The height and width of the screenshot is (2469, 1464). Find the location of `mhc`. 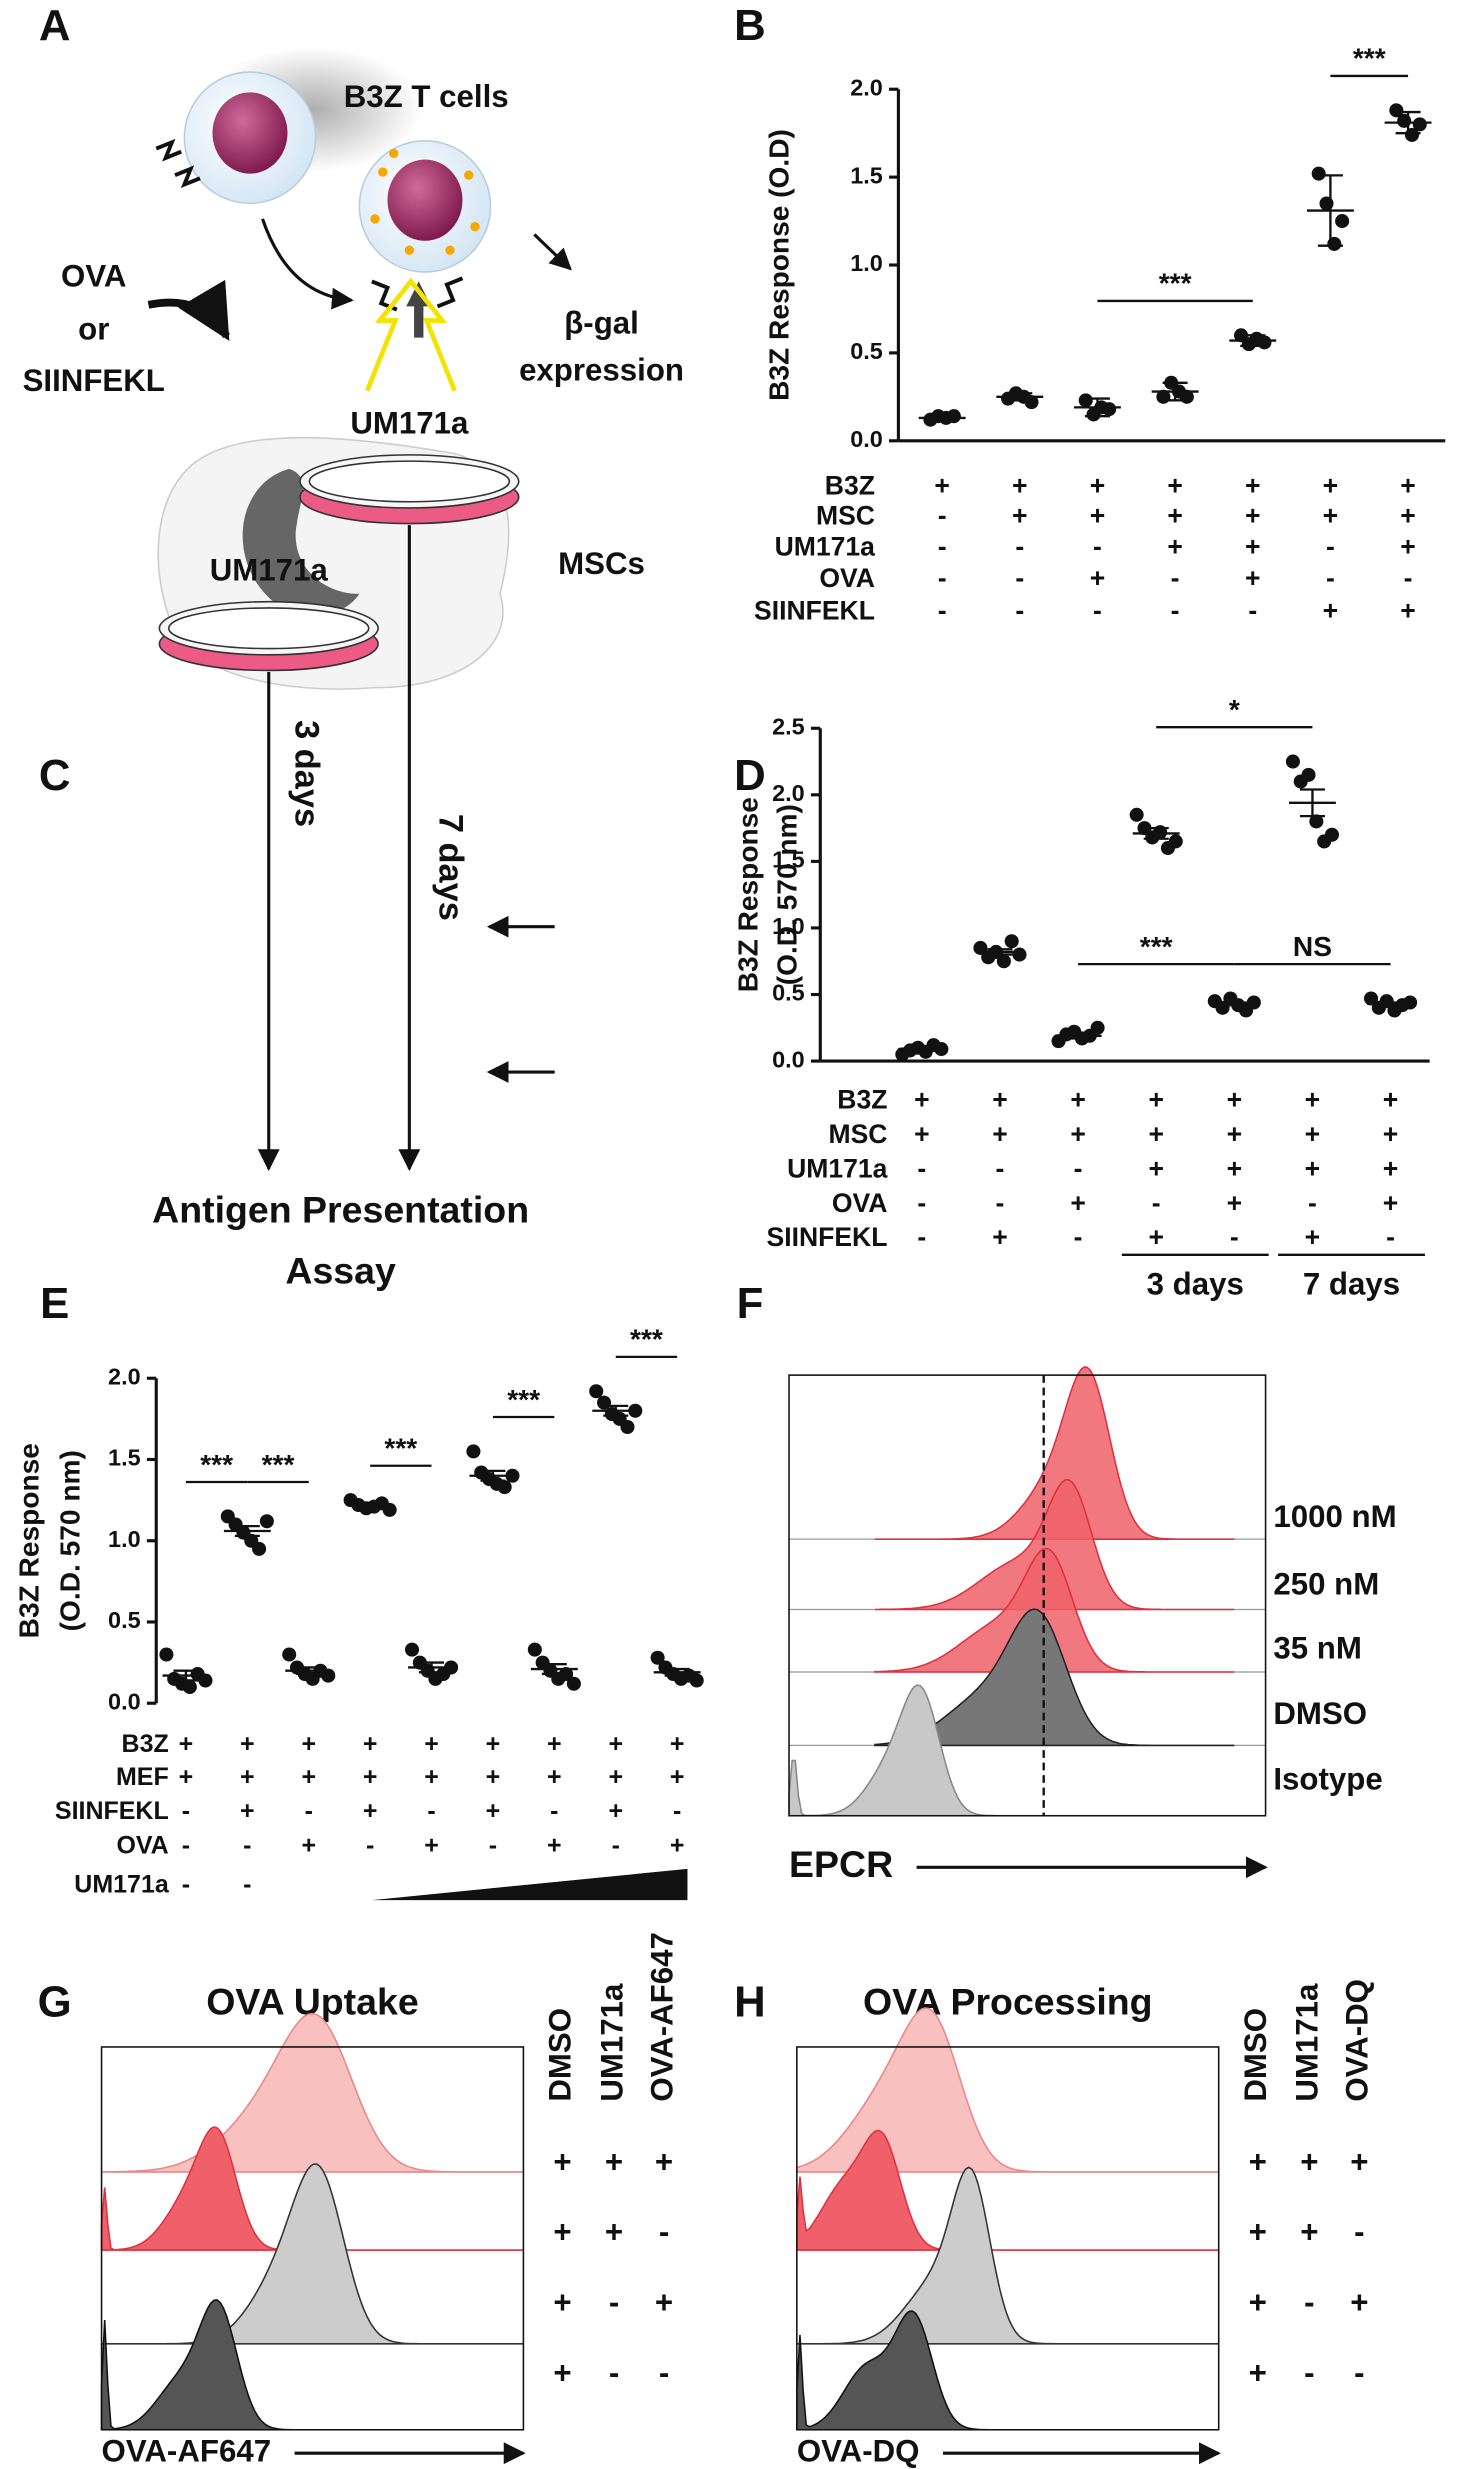

mhc is located at coordinates (410, 334).